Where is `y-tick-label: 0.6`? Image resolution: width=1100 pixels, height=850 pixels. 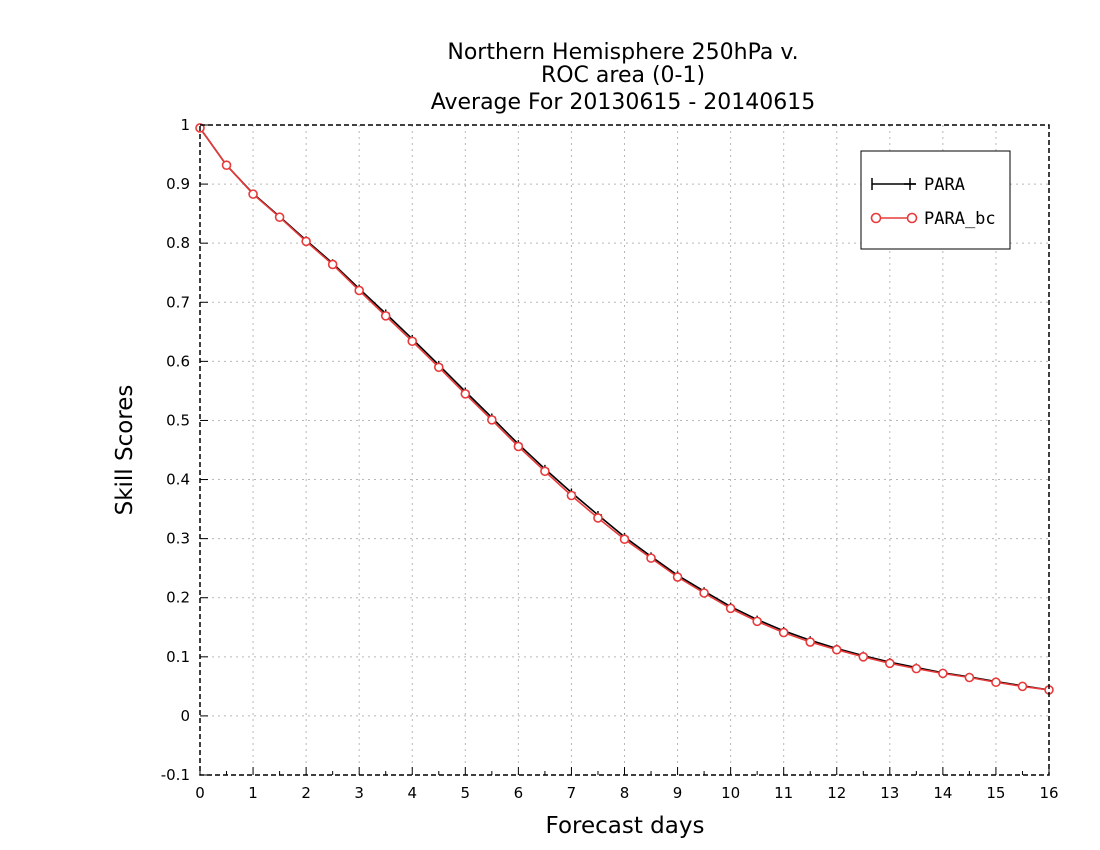
y-tick-label: 0.6 is located at coordinates (178, 361).